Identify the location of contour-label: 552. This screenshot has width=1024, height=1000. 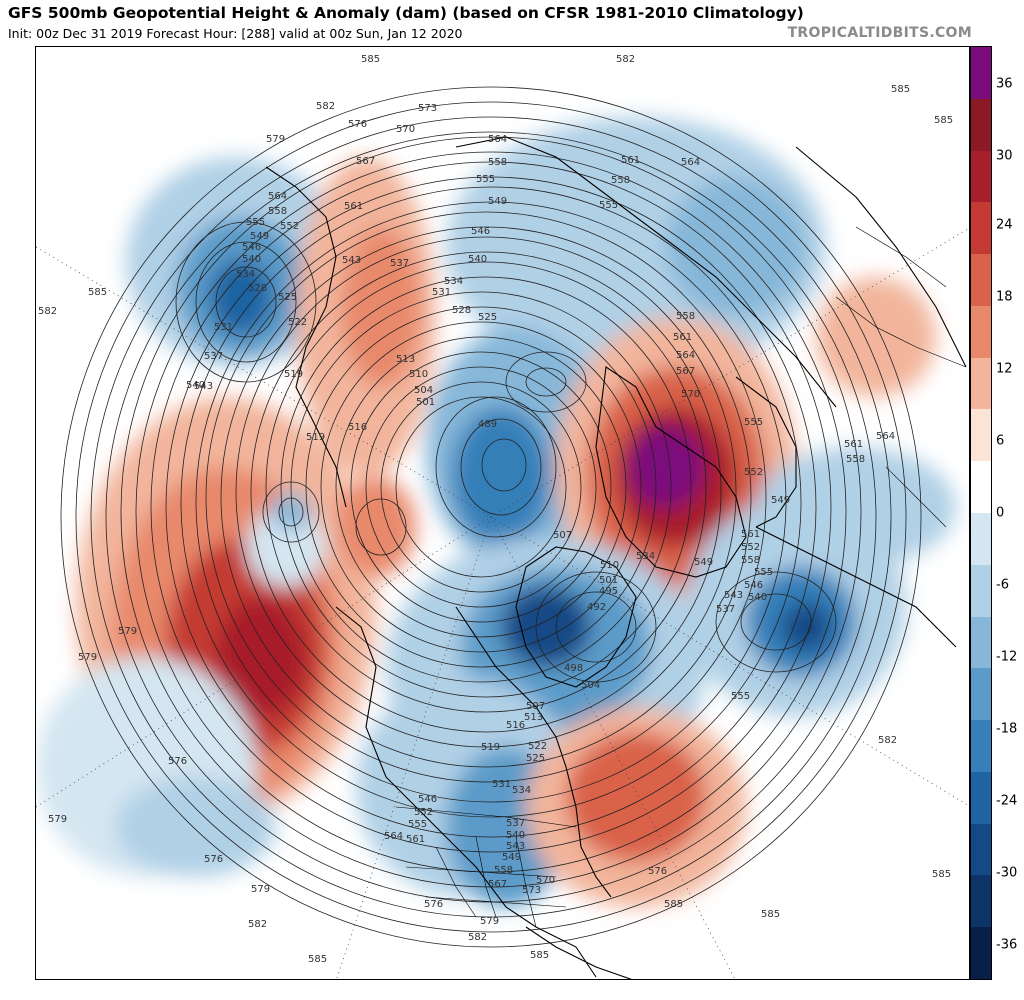
(753, 472).